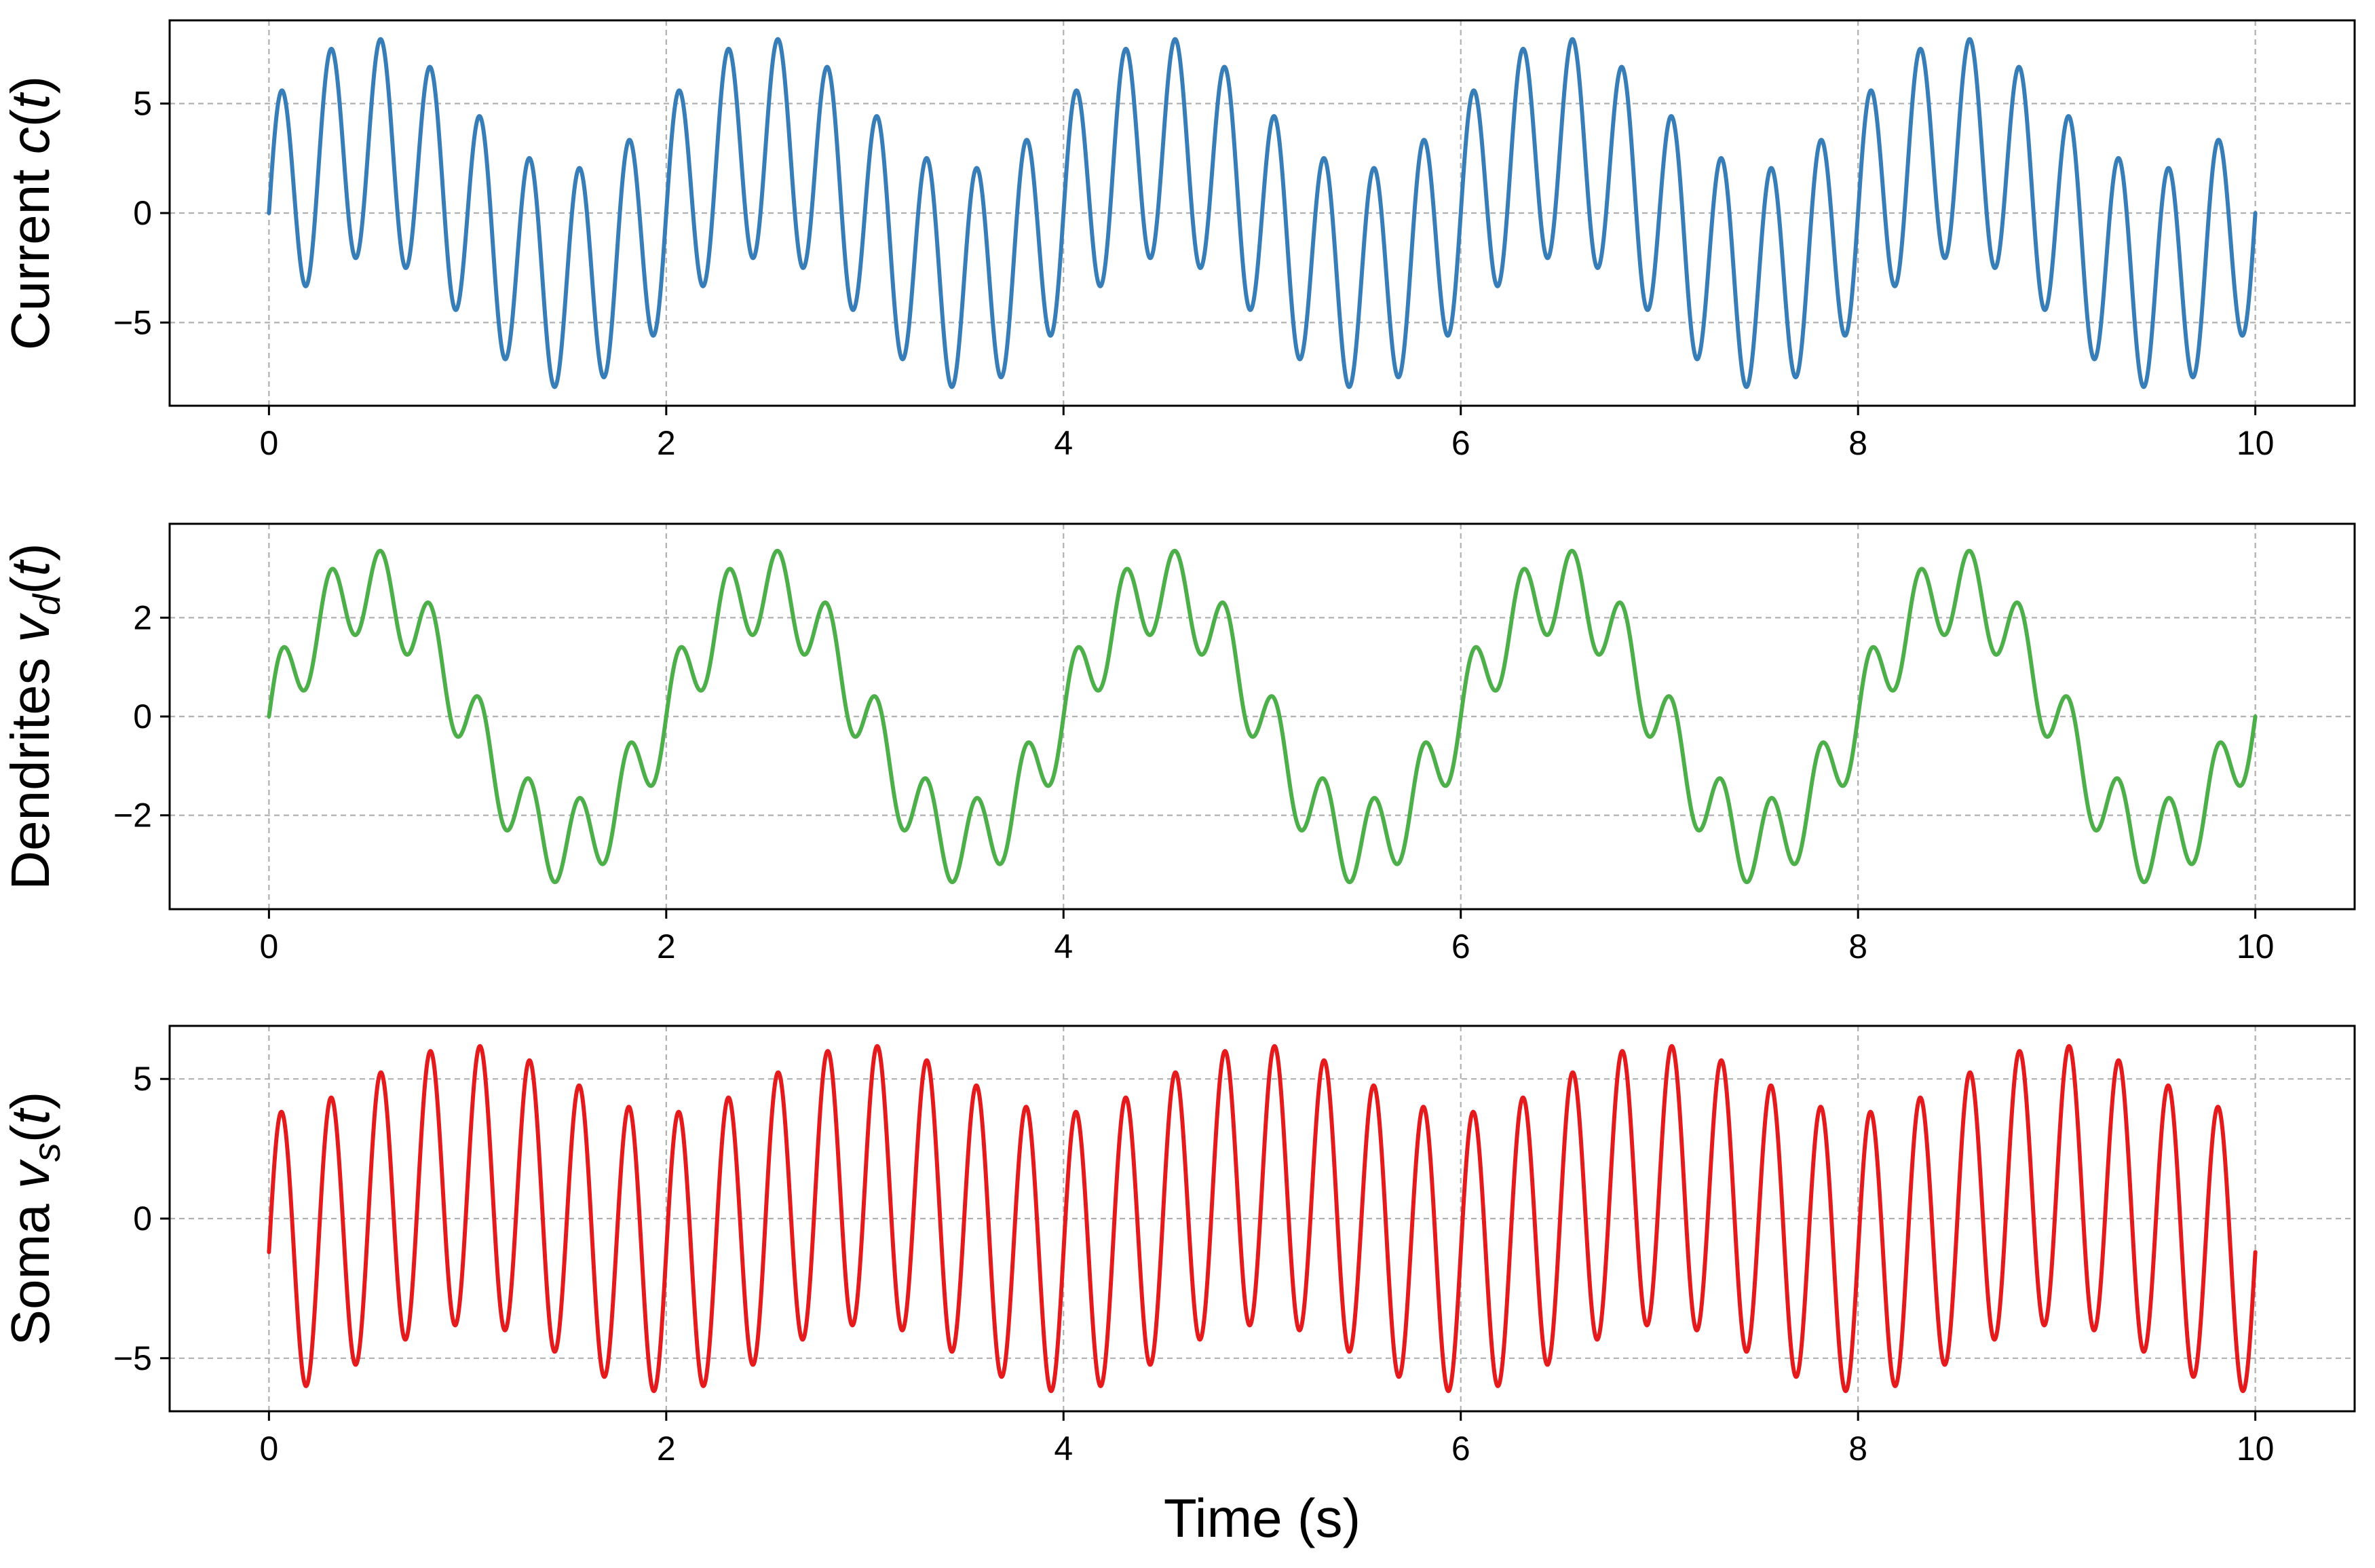 The width and height of the screenshot is (2375, 1568). I want to click on dendrites-xtick-label-5: 10, so click(2256, 946).